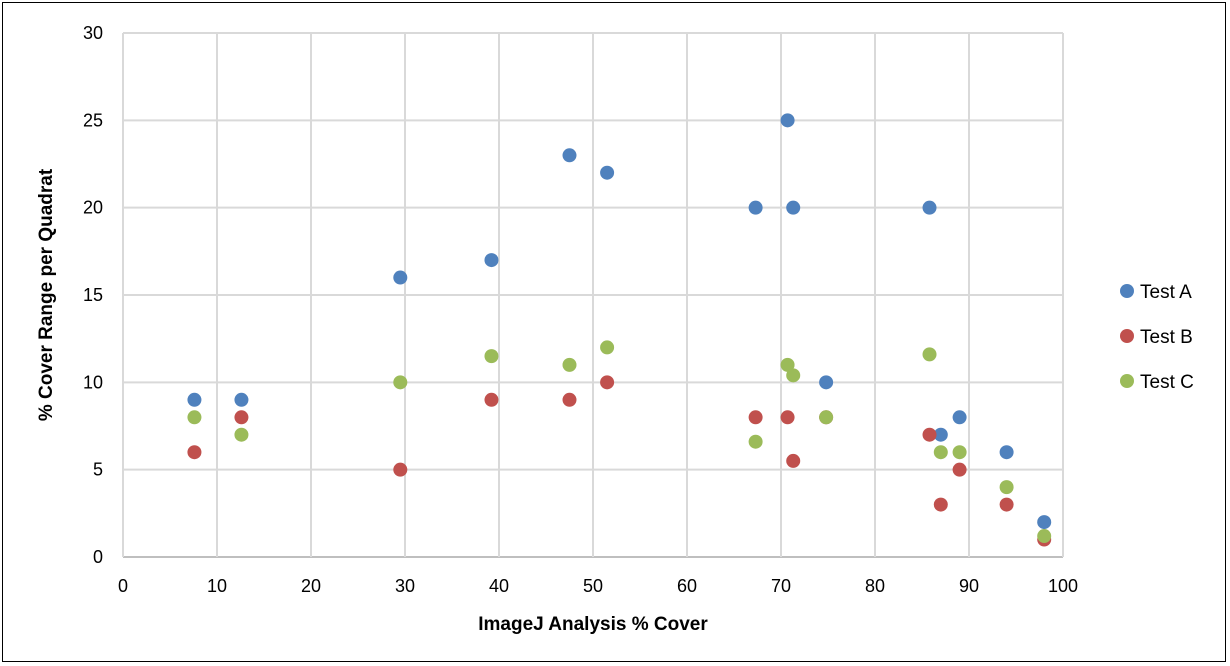 This screenshot has width=1230, height=666. I want to click on y-tick-label: 10, so click(93, 382).